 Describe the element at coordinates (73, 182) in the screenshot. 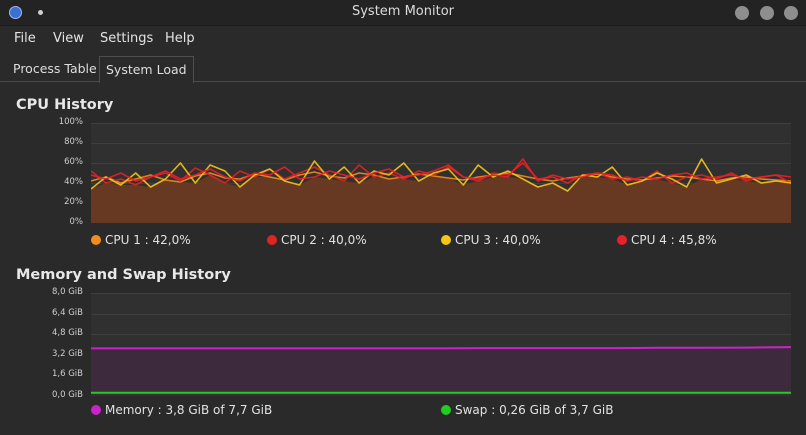

I see `cpu-y-tick: 40%` at that location.